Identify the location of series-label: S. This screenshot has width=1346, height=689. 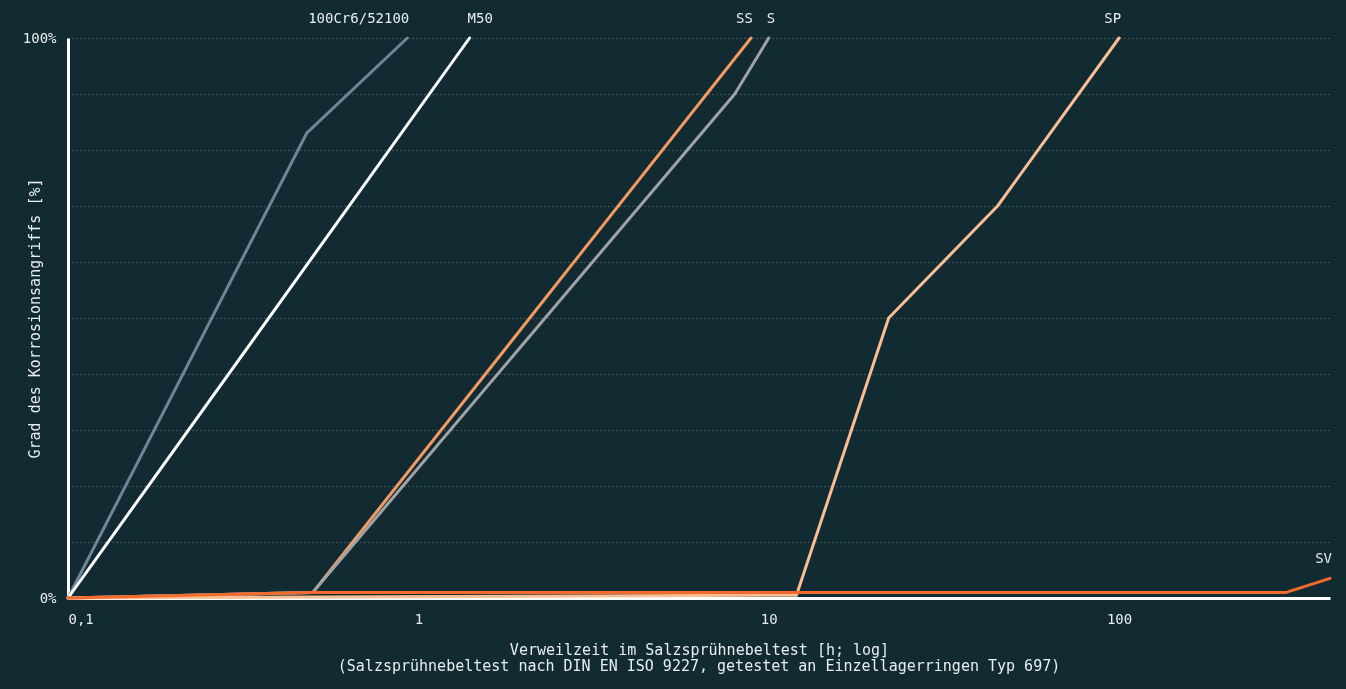
(771, 18).